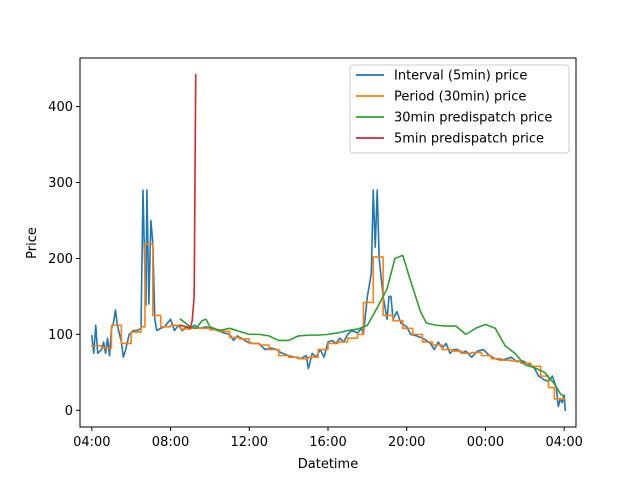 This screenshot has height=480, width=640. I want to click on x-tick-label: 12:00, so click(249, 442).